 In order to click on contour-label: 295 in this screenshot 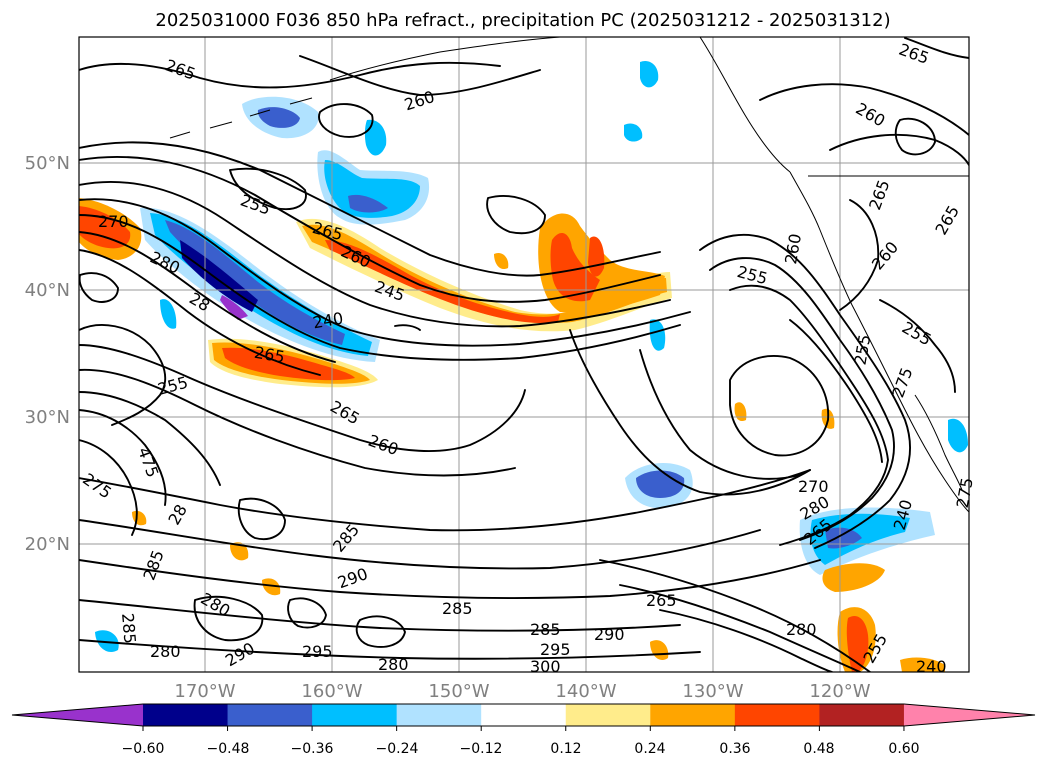, I will do `click(555, 649)`.